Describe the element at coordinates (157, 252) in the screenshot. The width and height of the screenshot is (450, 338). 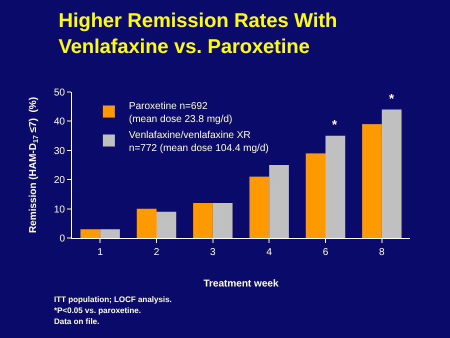
I see `x-tick-label: 2` at that location.